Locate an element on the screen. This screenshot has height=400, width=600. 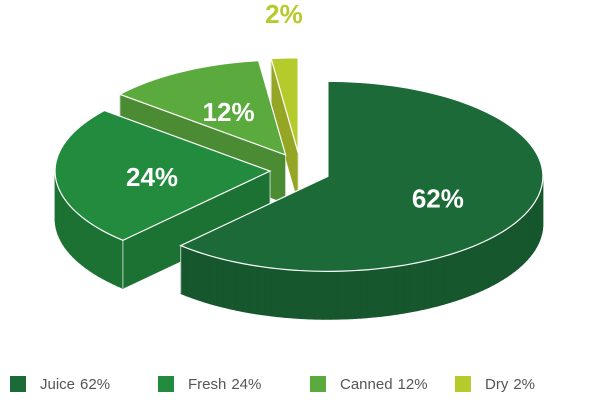
legend-label: Fresh 24% is located at coordinates (224, 384).